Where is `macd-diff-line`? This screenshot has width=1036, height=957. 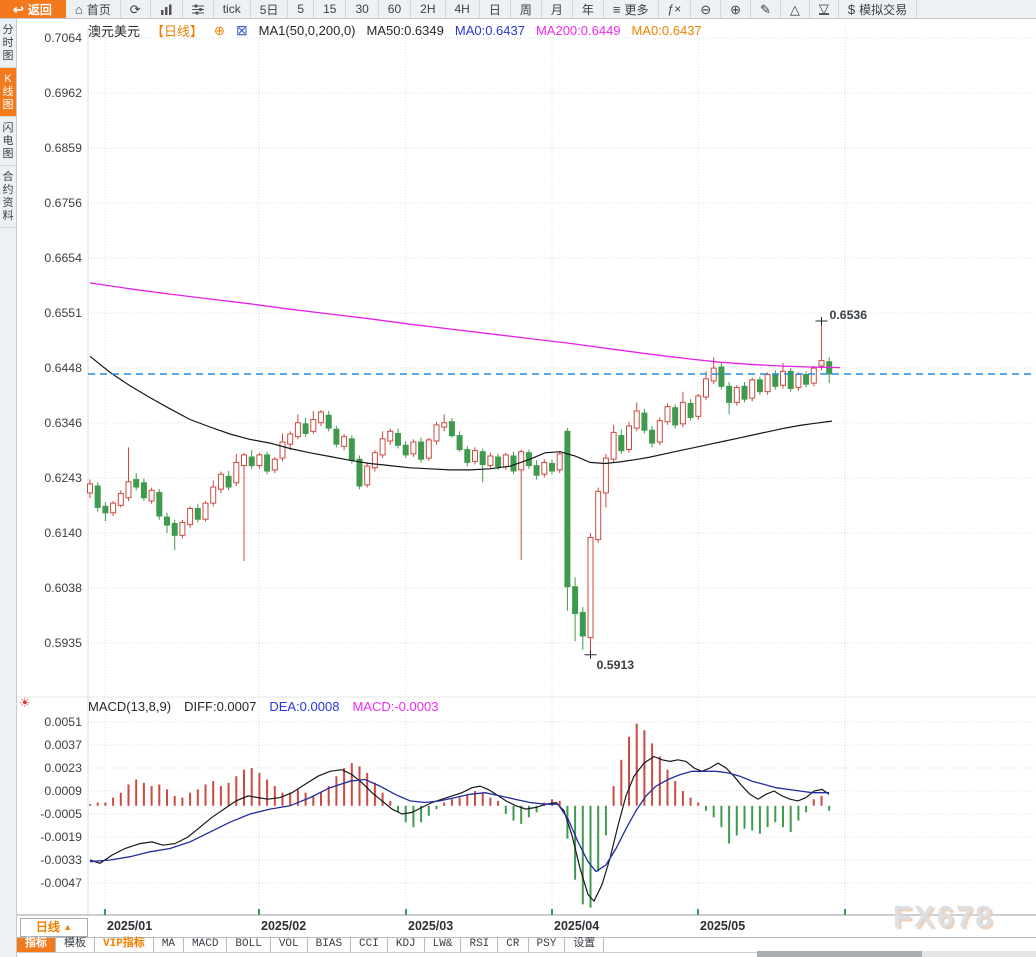 macd-diff-line is located at coordinates (459, 829).